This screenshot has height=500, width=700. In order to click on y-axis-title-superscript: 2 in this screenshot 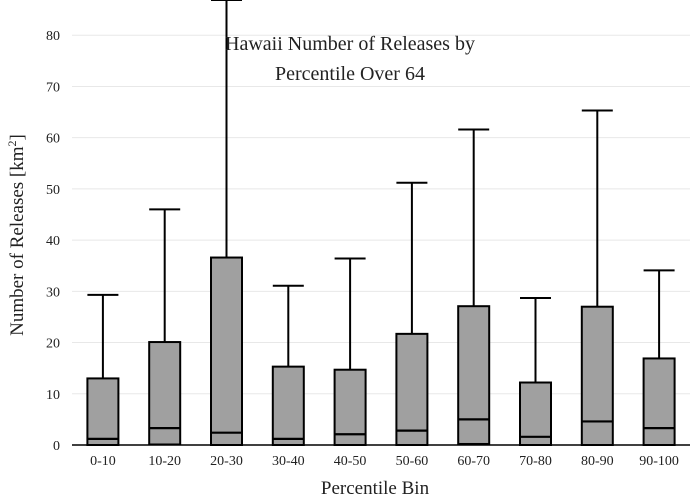, I will do `click(12, 143)`.